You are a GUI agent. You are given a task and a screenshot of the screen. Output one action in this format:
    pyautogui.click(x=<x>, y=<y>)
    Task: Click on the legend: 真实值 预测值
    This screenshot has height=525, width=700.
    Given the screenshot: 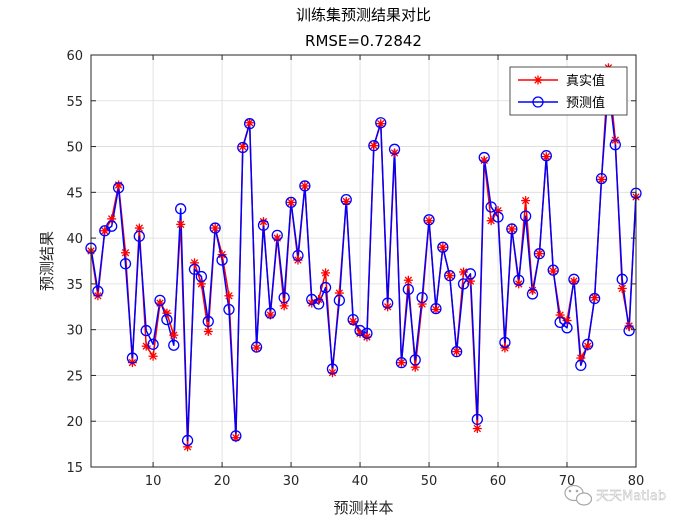 What is the action you would take?
    pyautogui.click(x=568, y=91)
    